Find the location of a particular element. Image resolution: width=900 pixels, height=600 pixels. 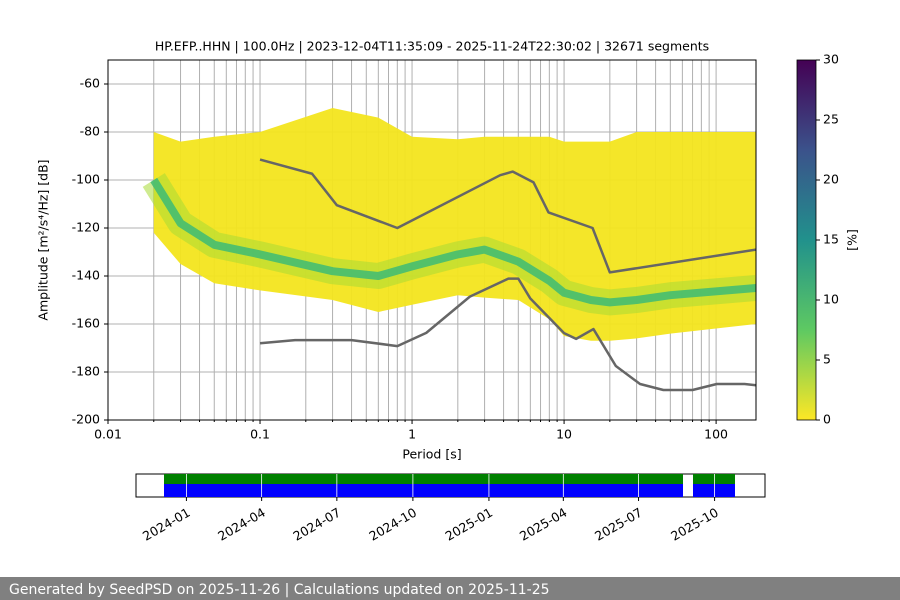

y-tick-label: -140 is located at coordinates (86, 275).